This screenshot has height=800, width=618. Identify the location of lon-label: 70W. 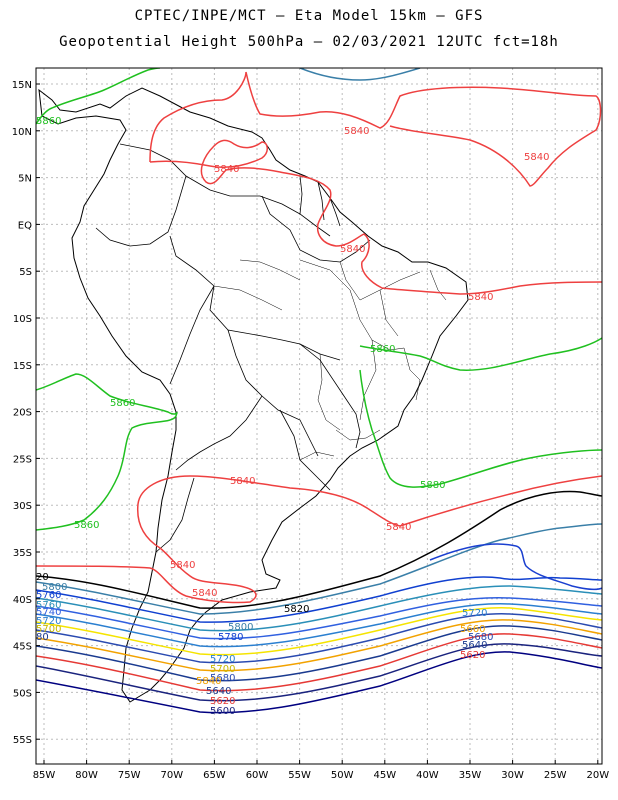
(171, 775).